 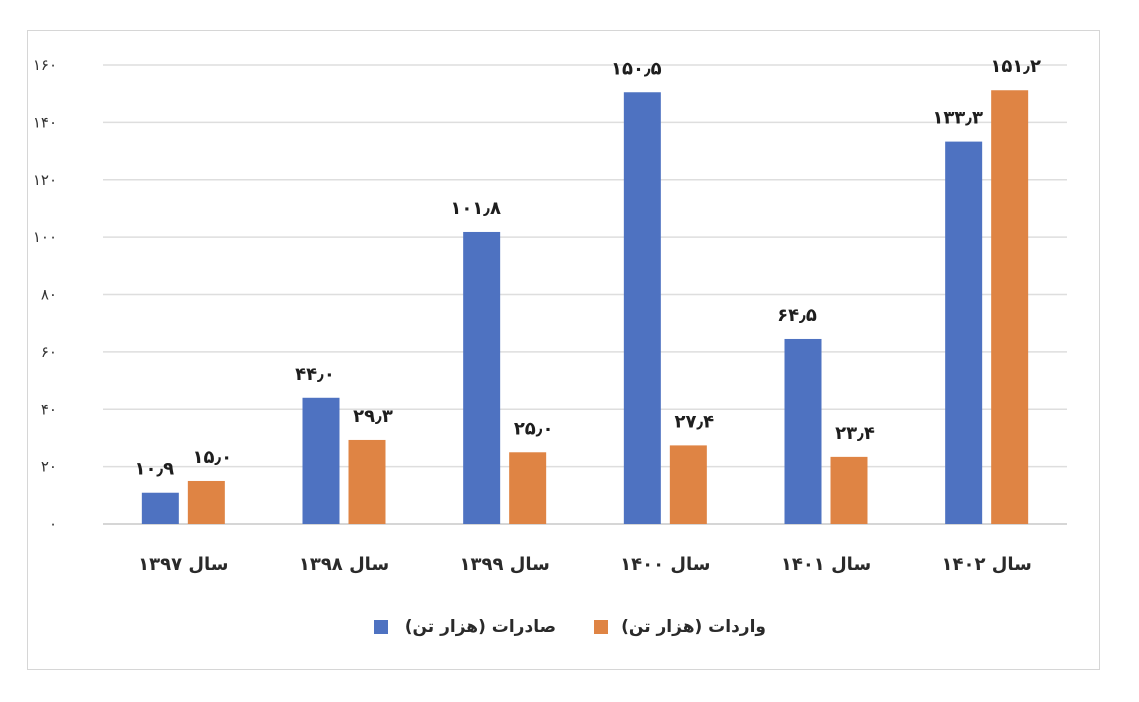 I want to click on data-label: ۶۴٫۵, so click(x=797, y=315).